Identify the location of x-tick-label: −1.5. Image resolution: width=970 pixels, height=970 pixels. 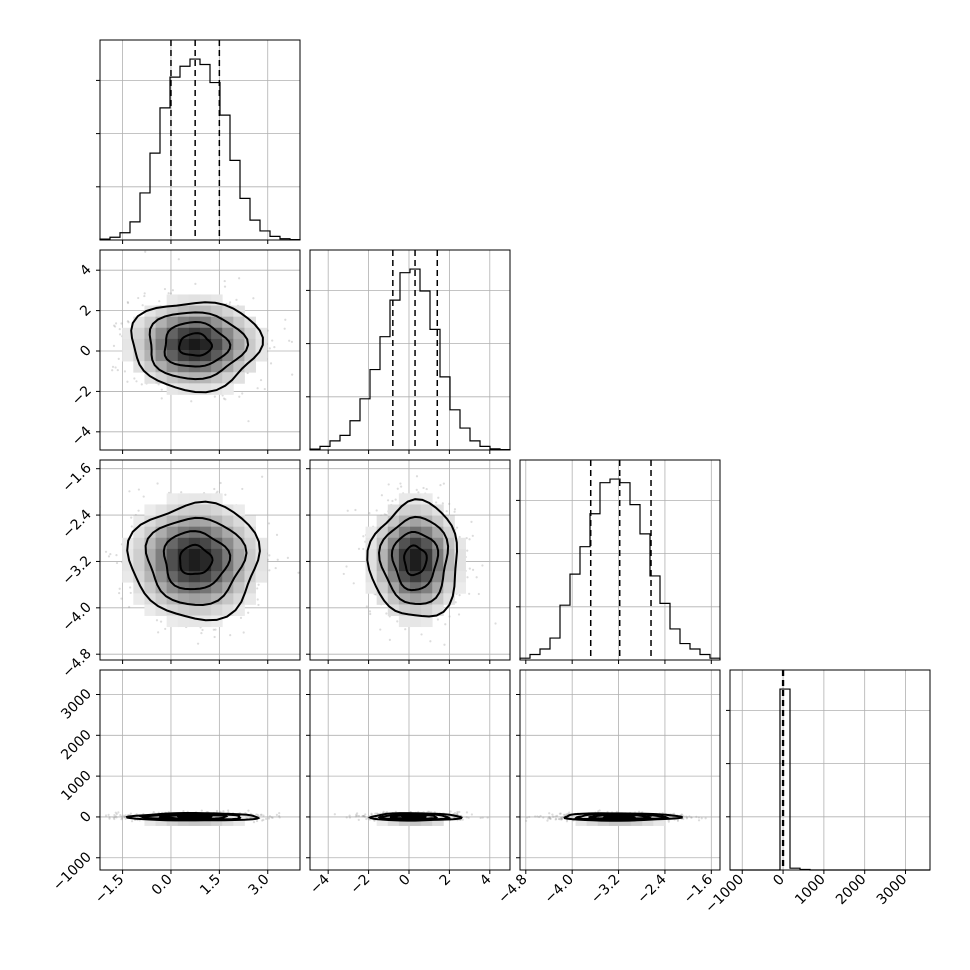
(109, 889).